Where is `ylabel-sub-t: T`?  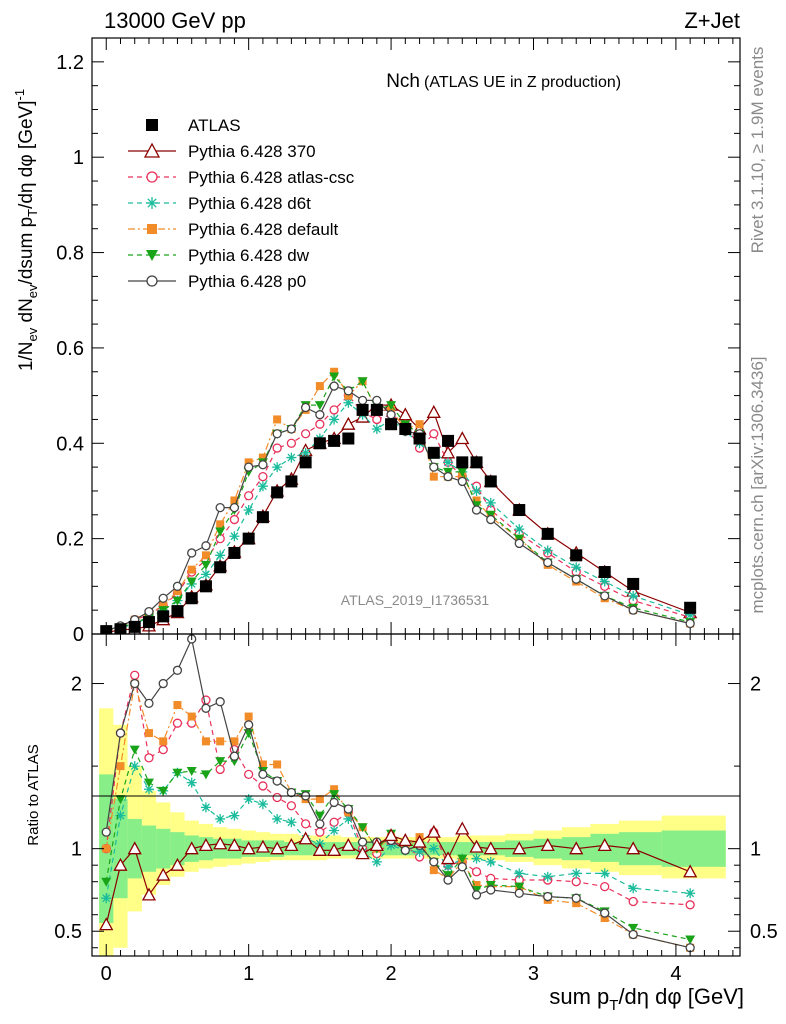 ylabel-sub-t: T is located at coordinates (32, 213).